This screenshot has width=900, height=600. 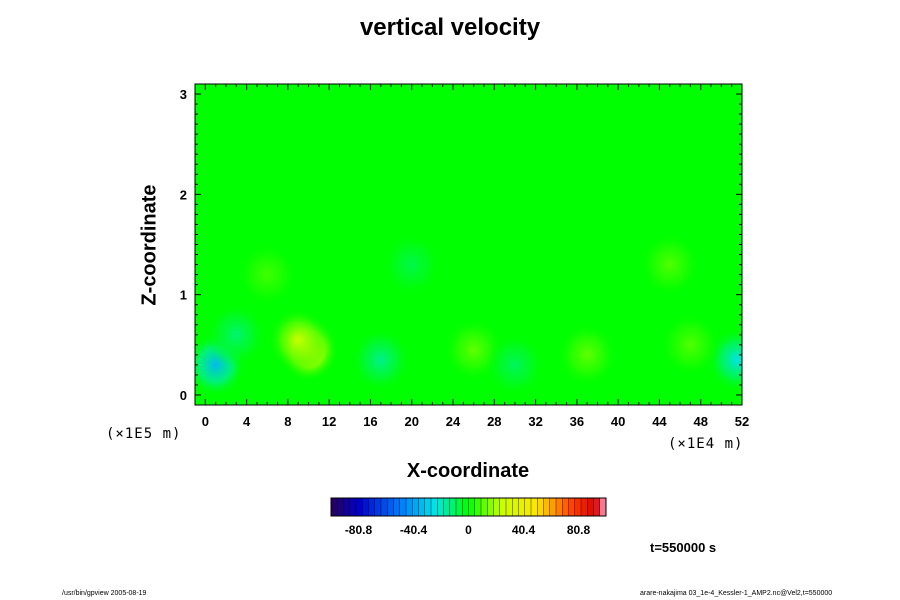 What do you see at coordinates (205, 421) in the screenshot?
I see `x-tick-label: 0` at bounding box center [205, 421].